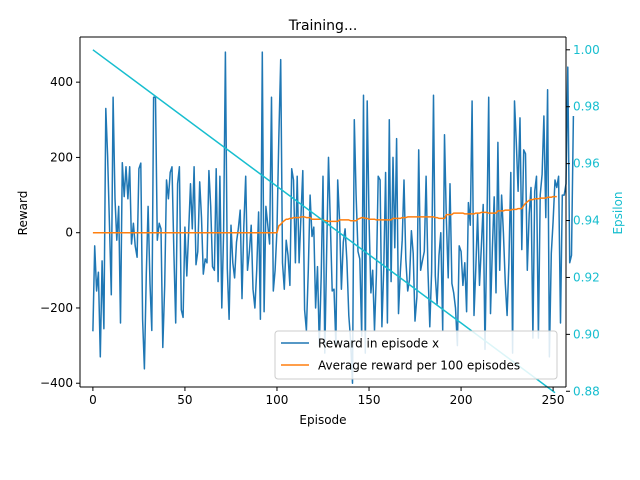 The image size is (640, 480). Describe the element at coordinates (586, 277) in the screenshot. I see `y2-tick-label: 0.92` at that location.